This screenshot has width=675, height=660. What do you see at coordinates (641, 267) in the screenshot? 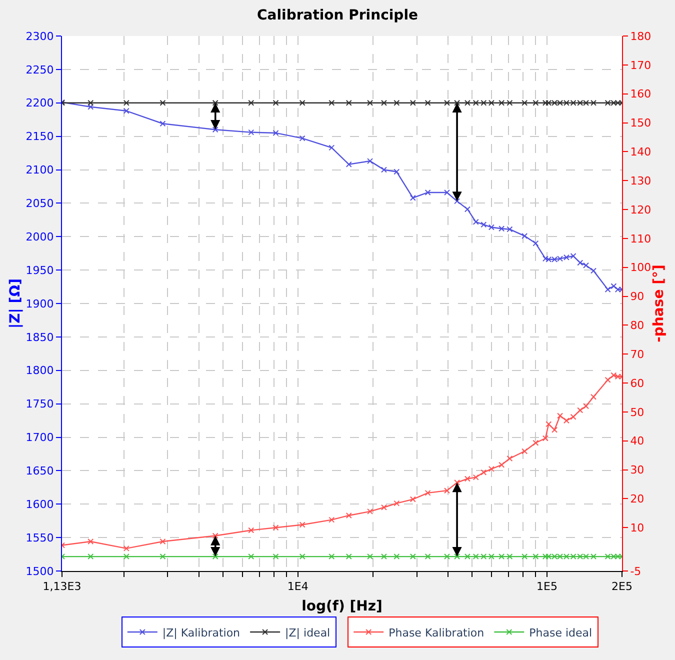
I see `y2-tick-label: 100` at bounding box center [641, 267].